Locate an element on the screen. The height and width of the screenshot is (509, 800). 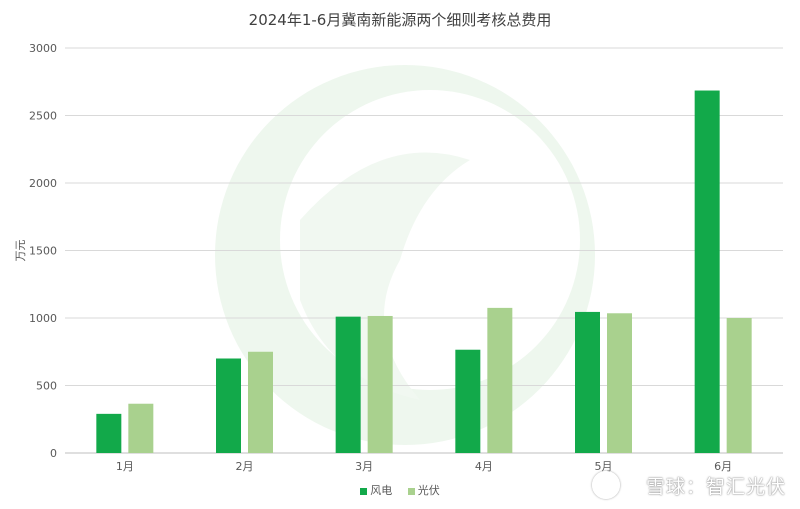
watermark-text: 雪球：智汇光伏 is located at coordinates (715, 487).